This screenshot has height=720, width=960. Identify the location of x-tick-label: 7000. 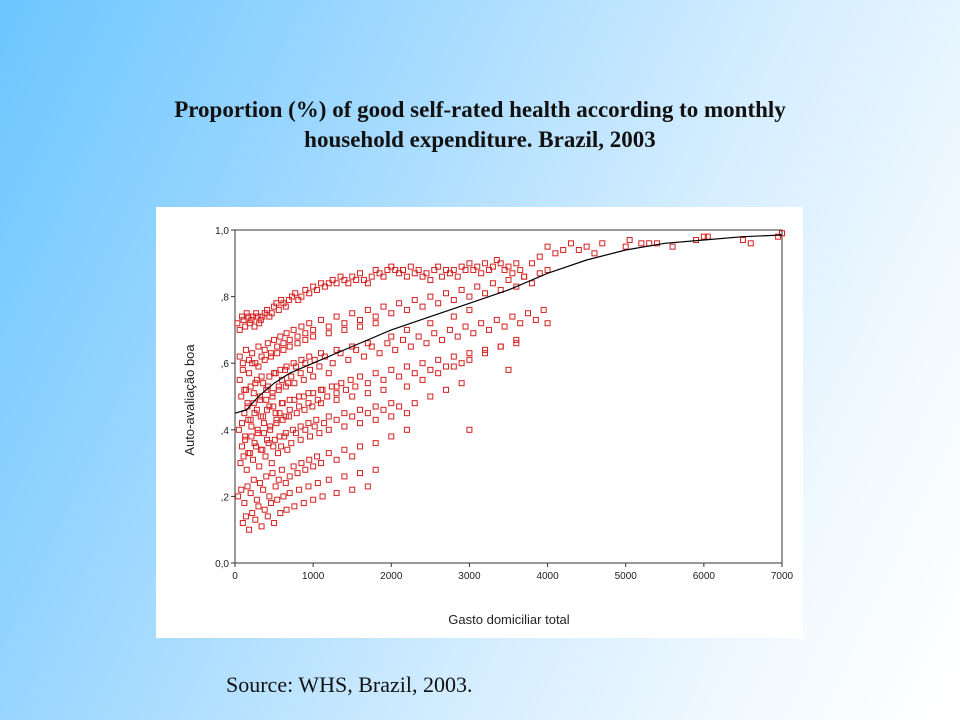
(782, 576).